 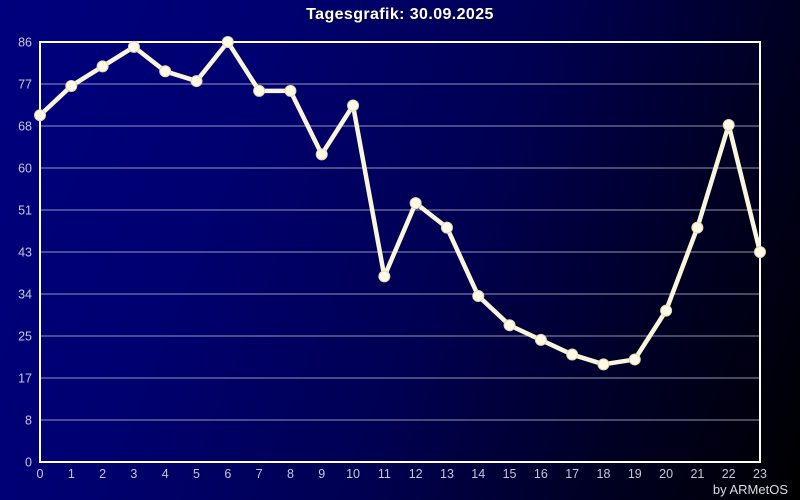 I want to click on chart-title: Tagesgrafik: 30.09.2025, so click(x=400, y=14).